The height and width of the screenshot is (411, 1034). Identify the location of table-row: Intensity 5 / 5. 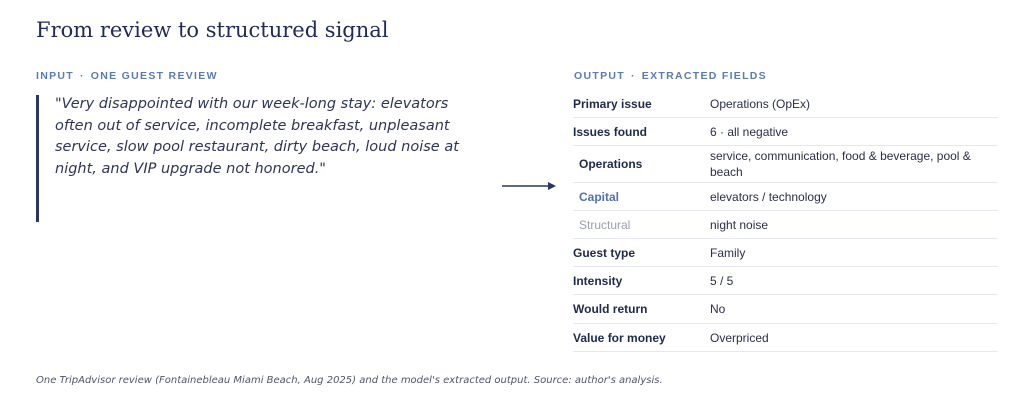
(785, 281).